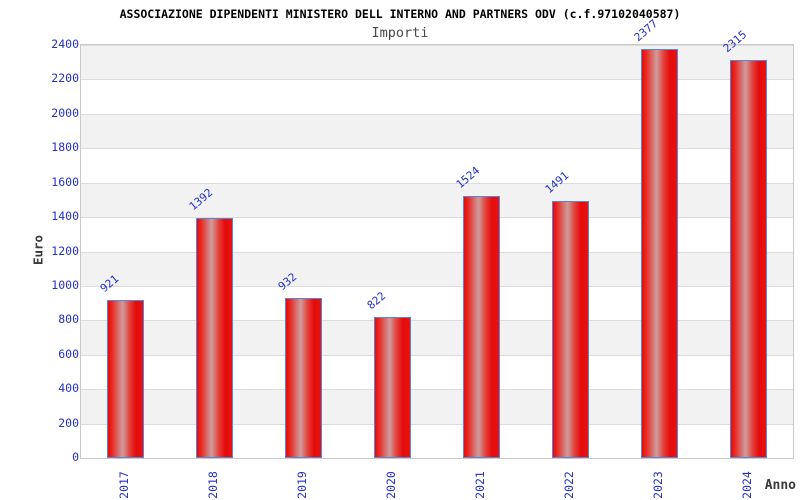  What do you see at coordinates (65, 147) in the screenshot?
I see `y-tick-label: 1800` at bounding box center [65, 147].